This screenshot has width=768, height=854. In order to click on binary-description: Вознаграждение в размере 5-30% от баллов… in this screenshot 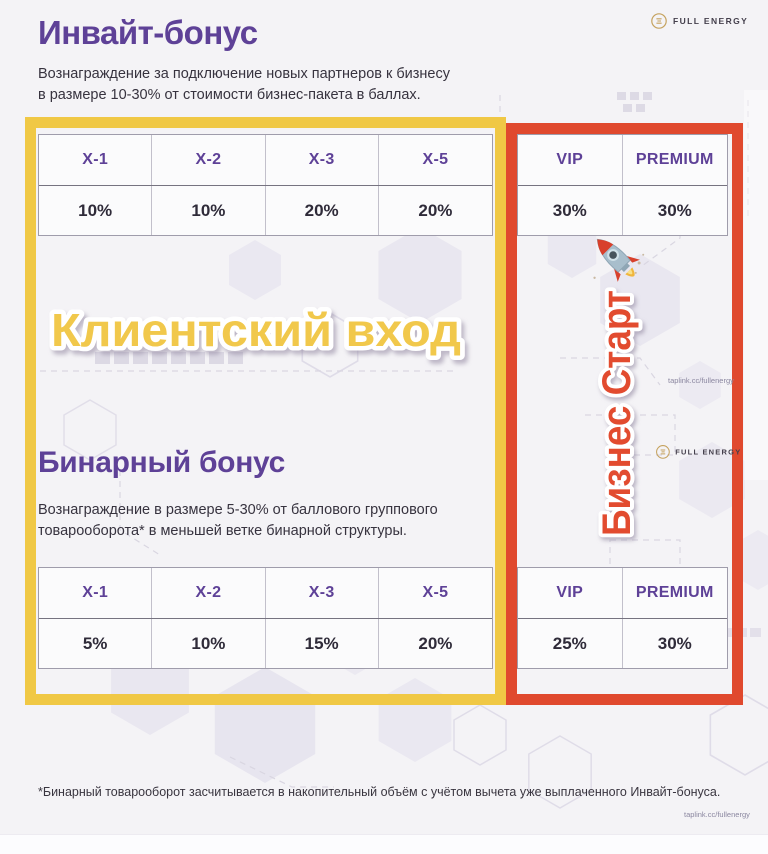, I will do `click(238, 521)`.